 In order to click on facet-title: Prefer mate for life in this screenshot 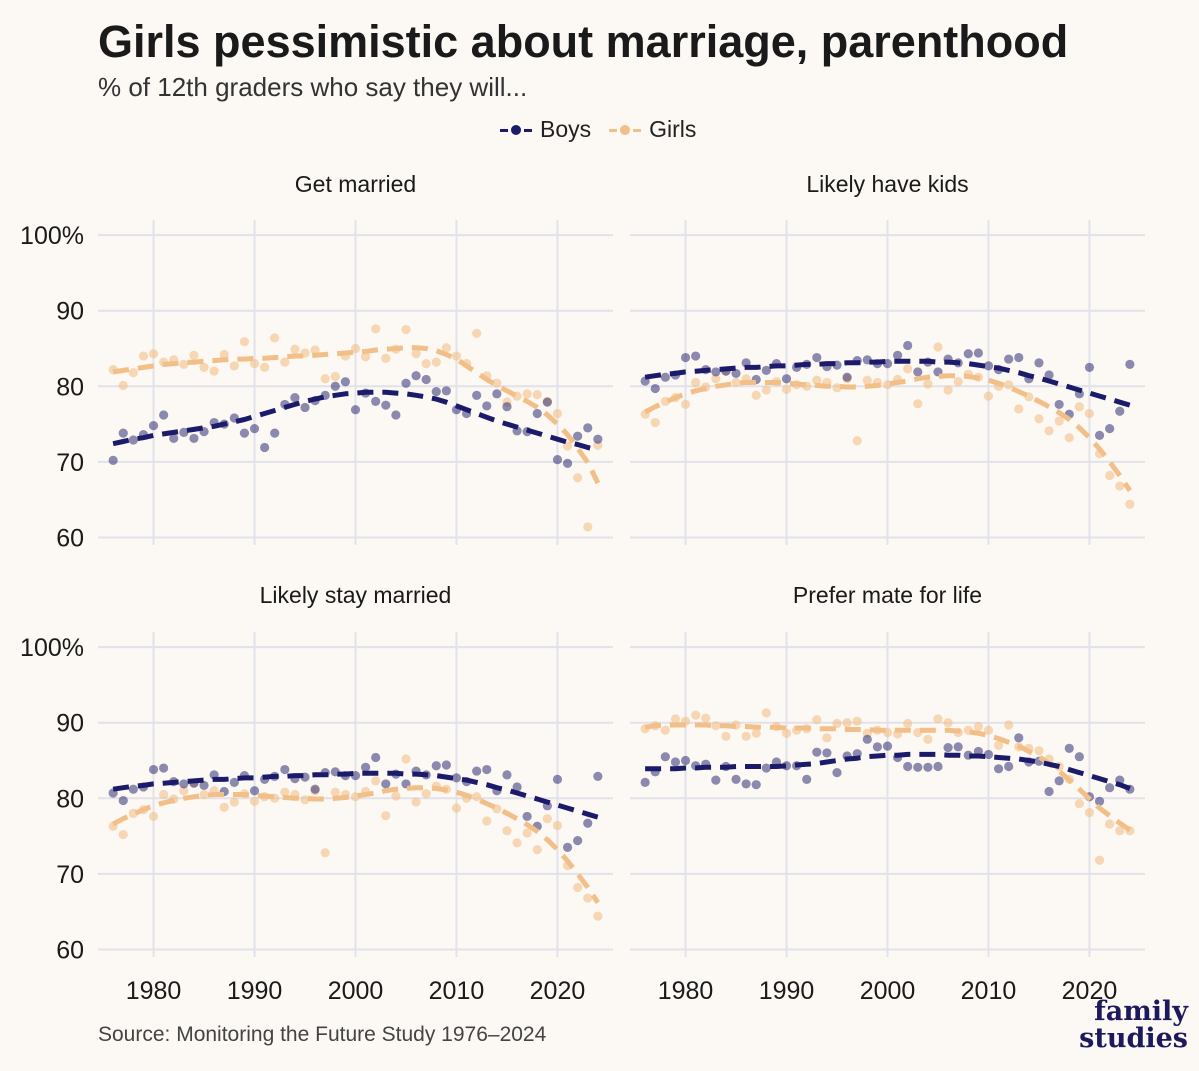, I will do `click(887, 595)`.